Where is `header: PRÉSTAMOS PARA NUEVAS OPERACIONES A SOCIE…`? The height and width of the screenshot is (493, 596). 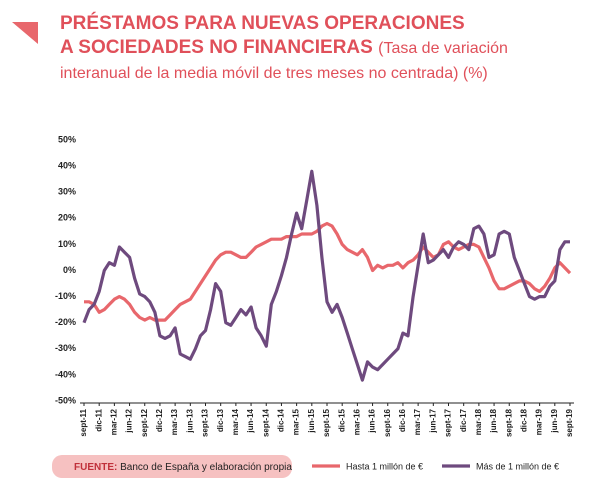
header: PRÉSTAMOS PARA NUEVAS OPERACIONES A SOCIE… is located at coordinates (320, 49).